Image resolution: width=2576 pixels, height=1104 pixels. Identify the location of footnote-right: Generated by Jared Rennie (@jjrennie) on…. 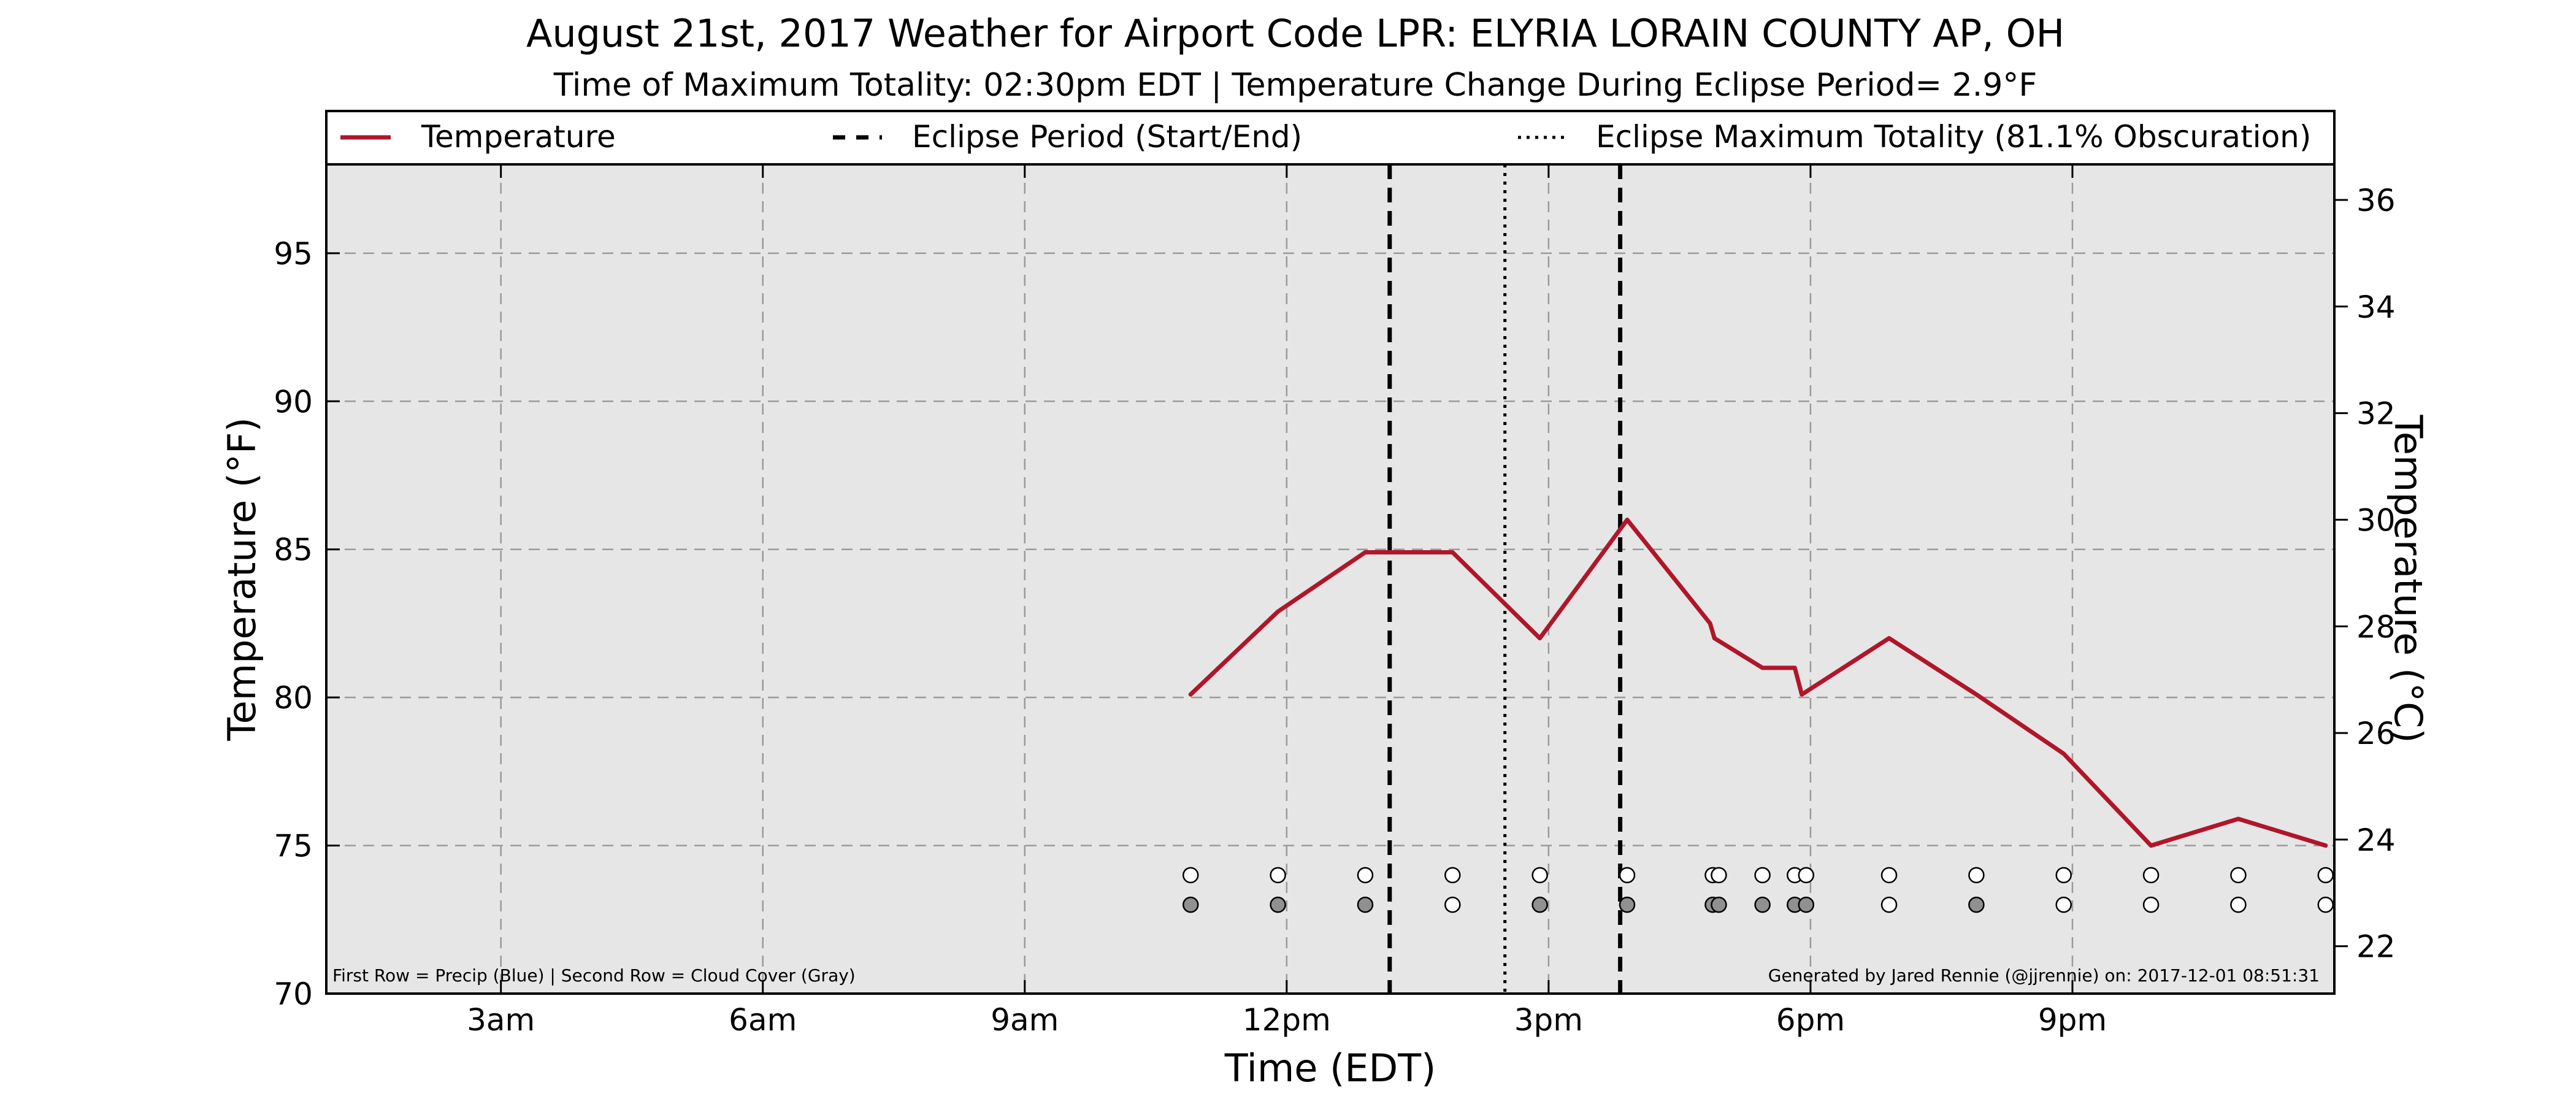
(2044, 975).